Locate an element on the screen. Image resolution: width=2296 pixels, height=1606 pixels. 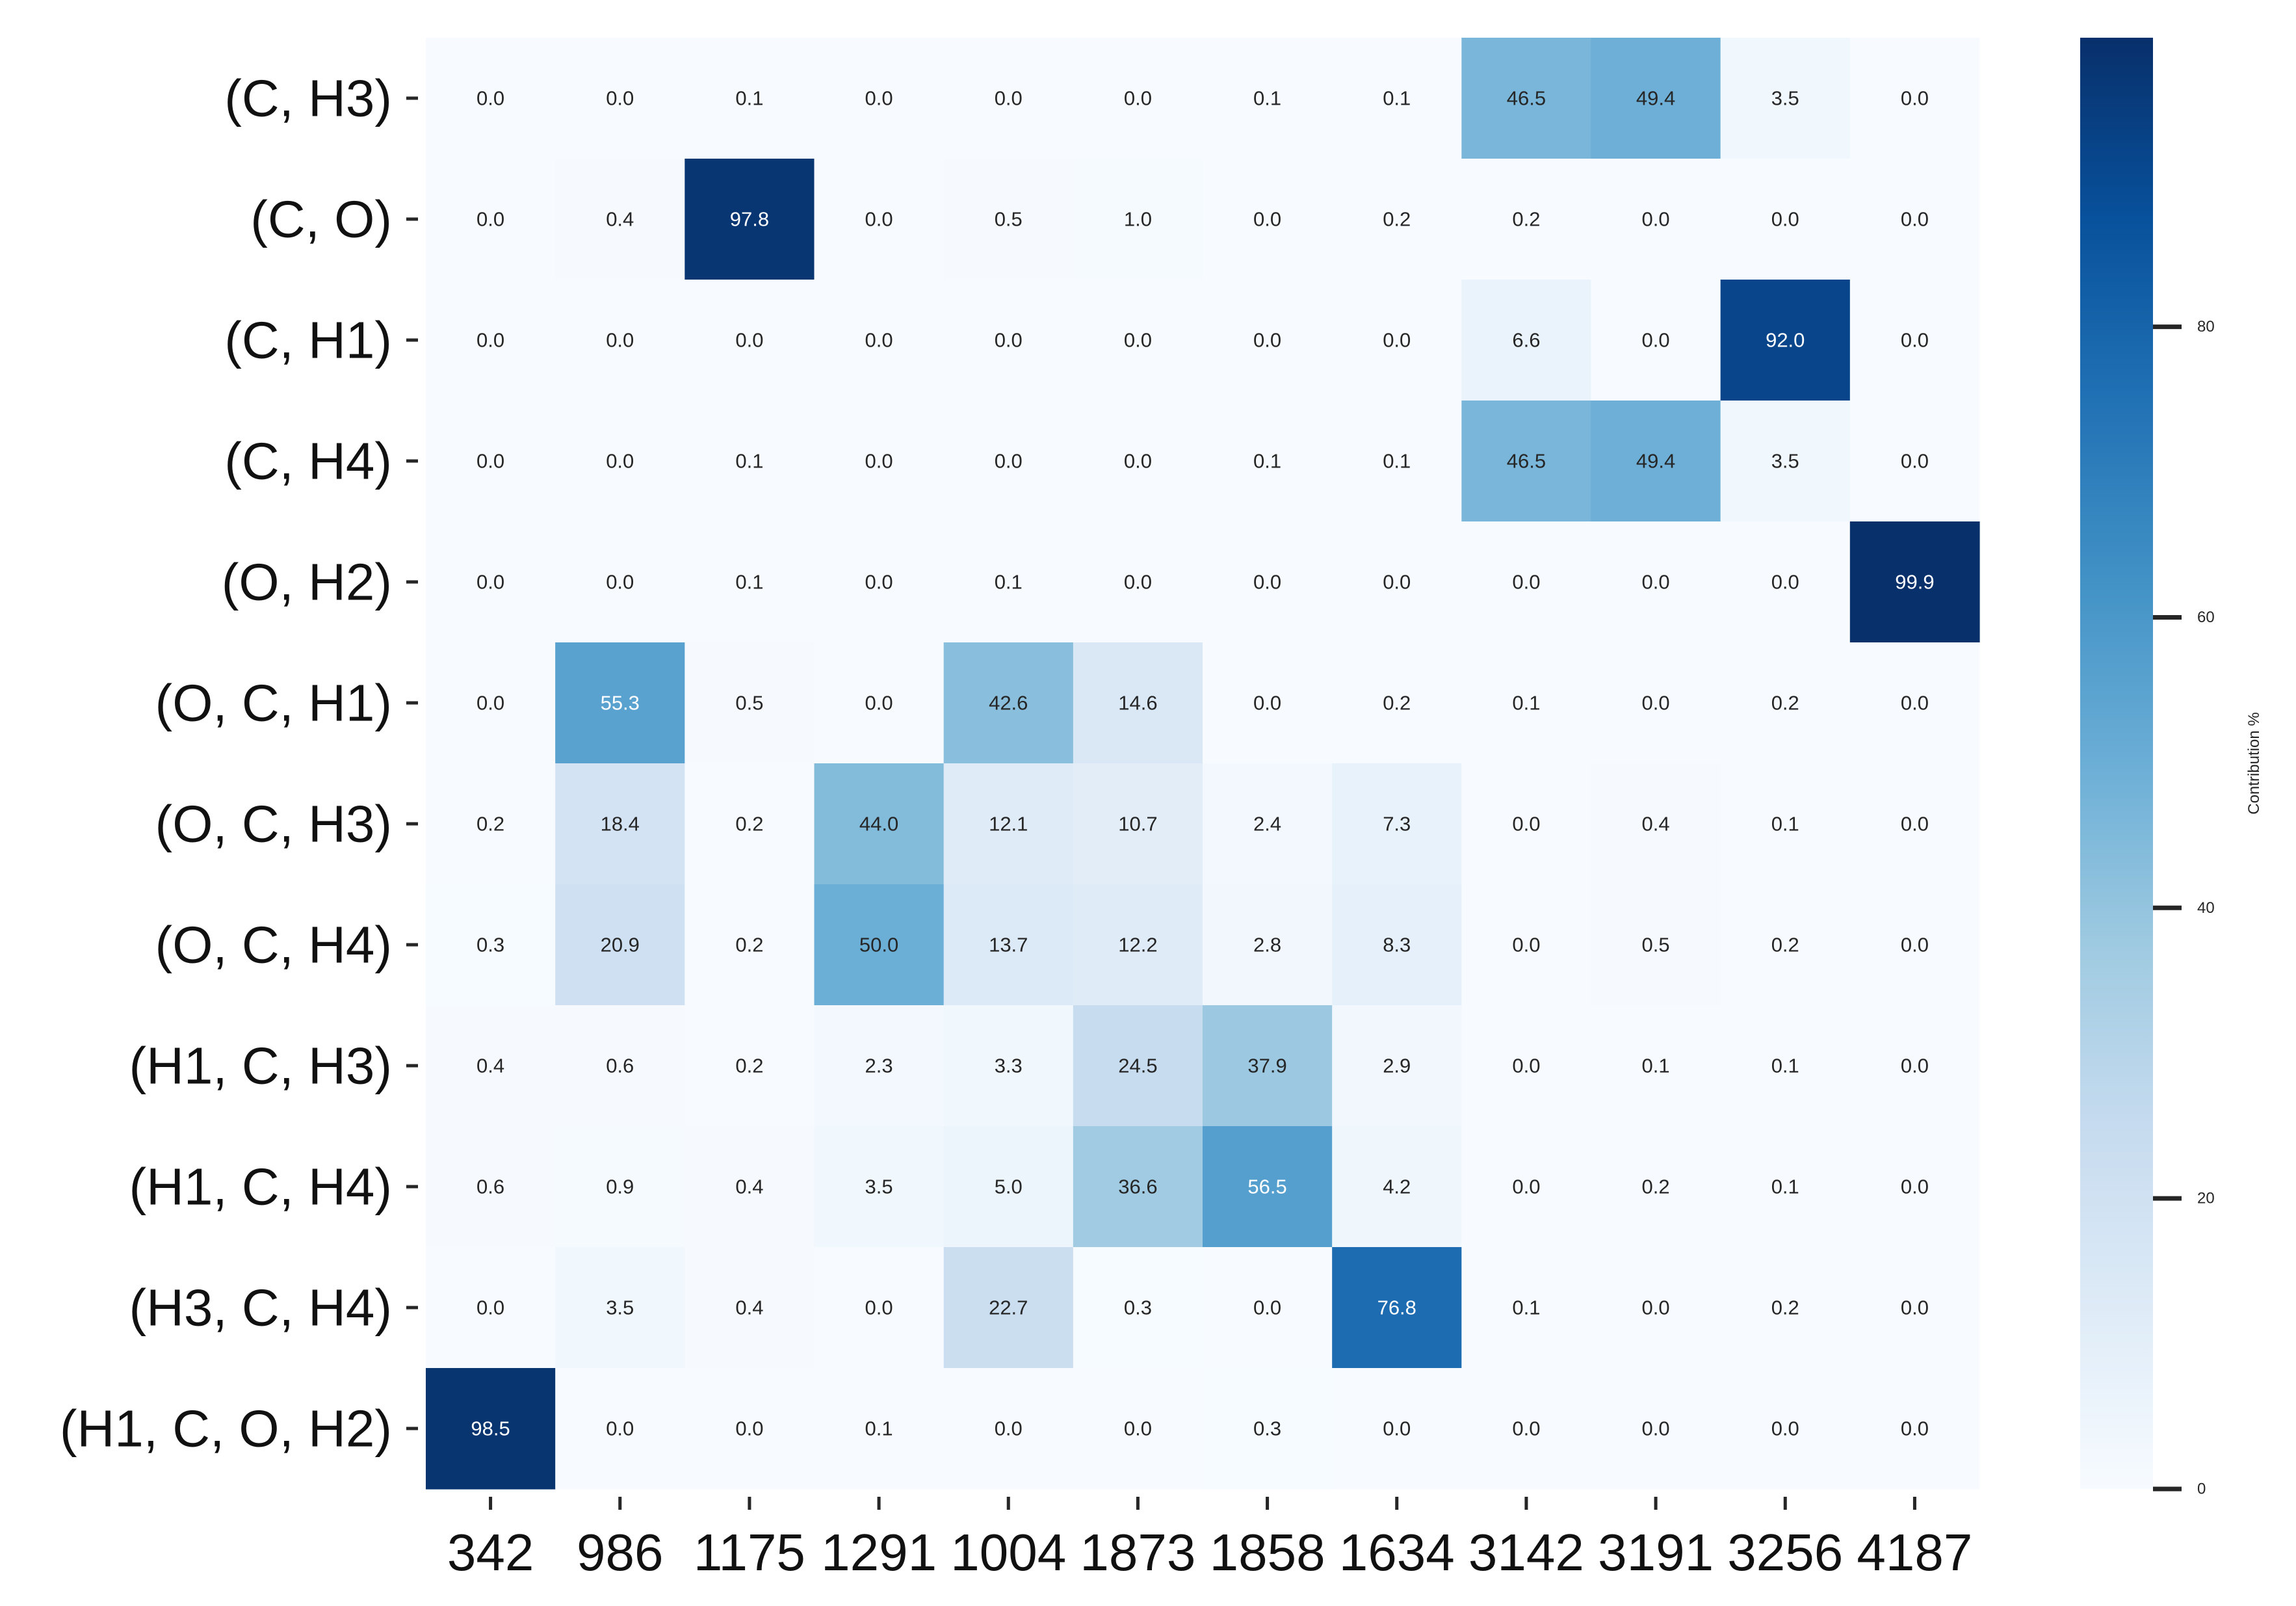
cell-value-label: 3.5 is located at coordinates (620, 1308).